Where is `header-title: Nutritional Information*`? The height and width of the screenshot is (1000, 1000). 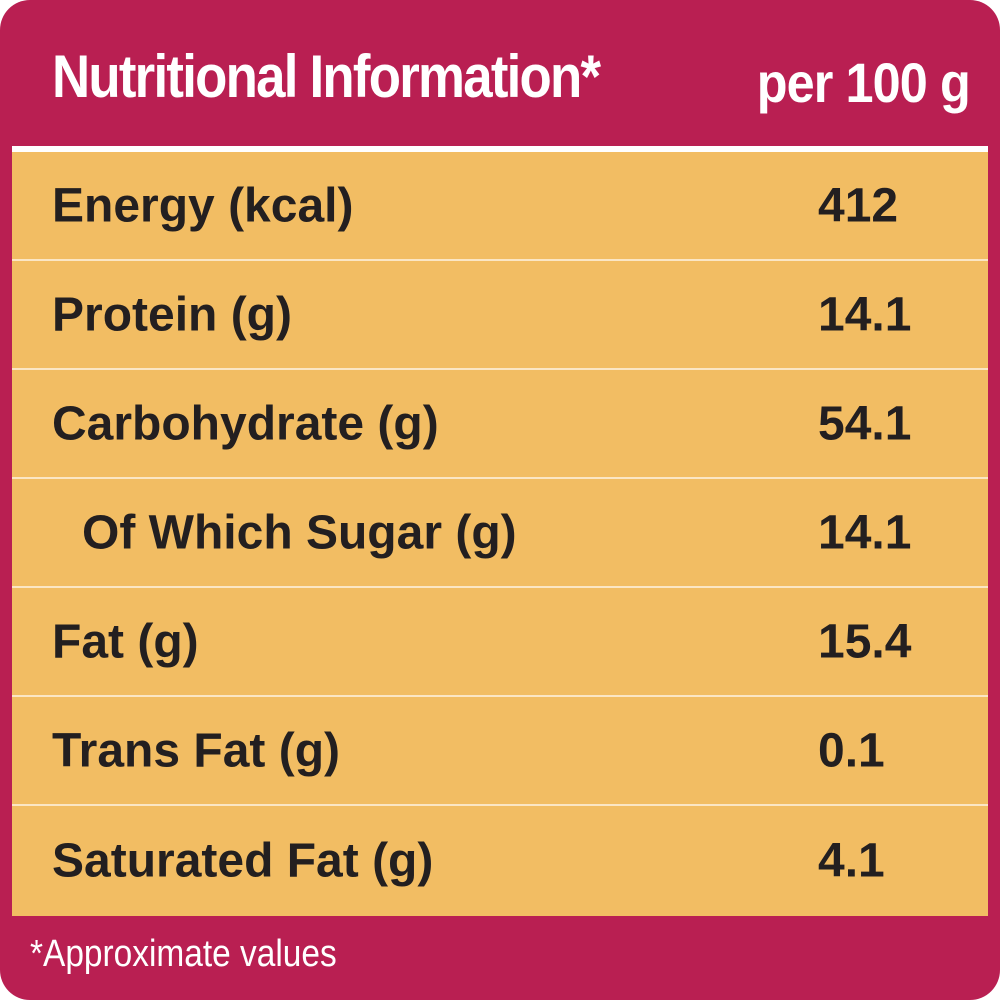 header-title: Nutritional Information* is located at coordinates (326, 76).